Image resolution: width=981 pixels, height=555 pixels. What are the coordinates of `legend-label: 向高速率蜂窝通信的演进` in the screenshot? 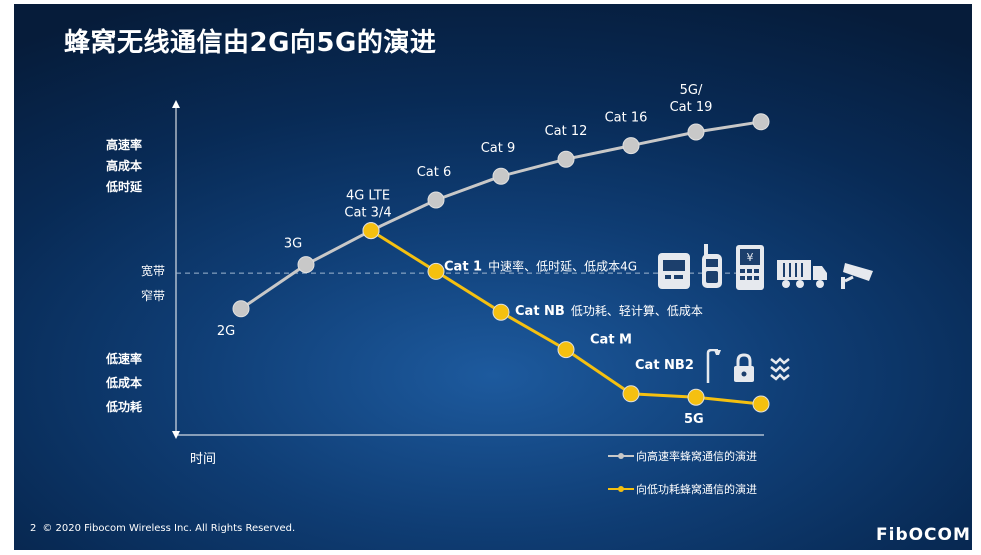 It's located at (696, 456).